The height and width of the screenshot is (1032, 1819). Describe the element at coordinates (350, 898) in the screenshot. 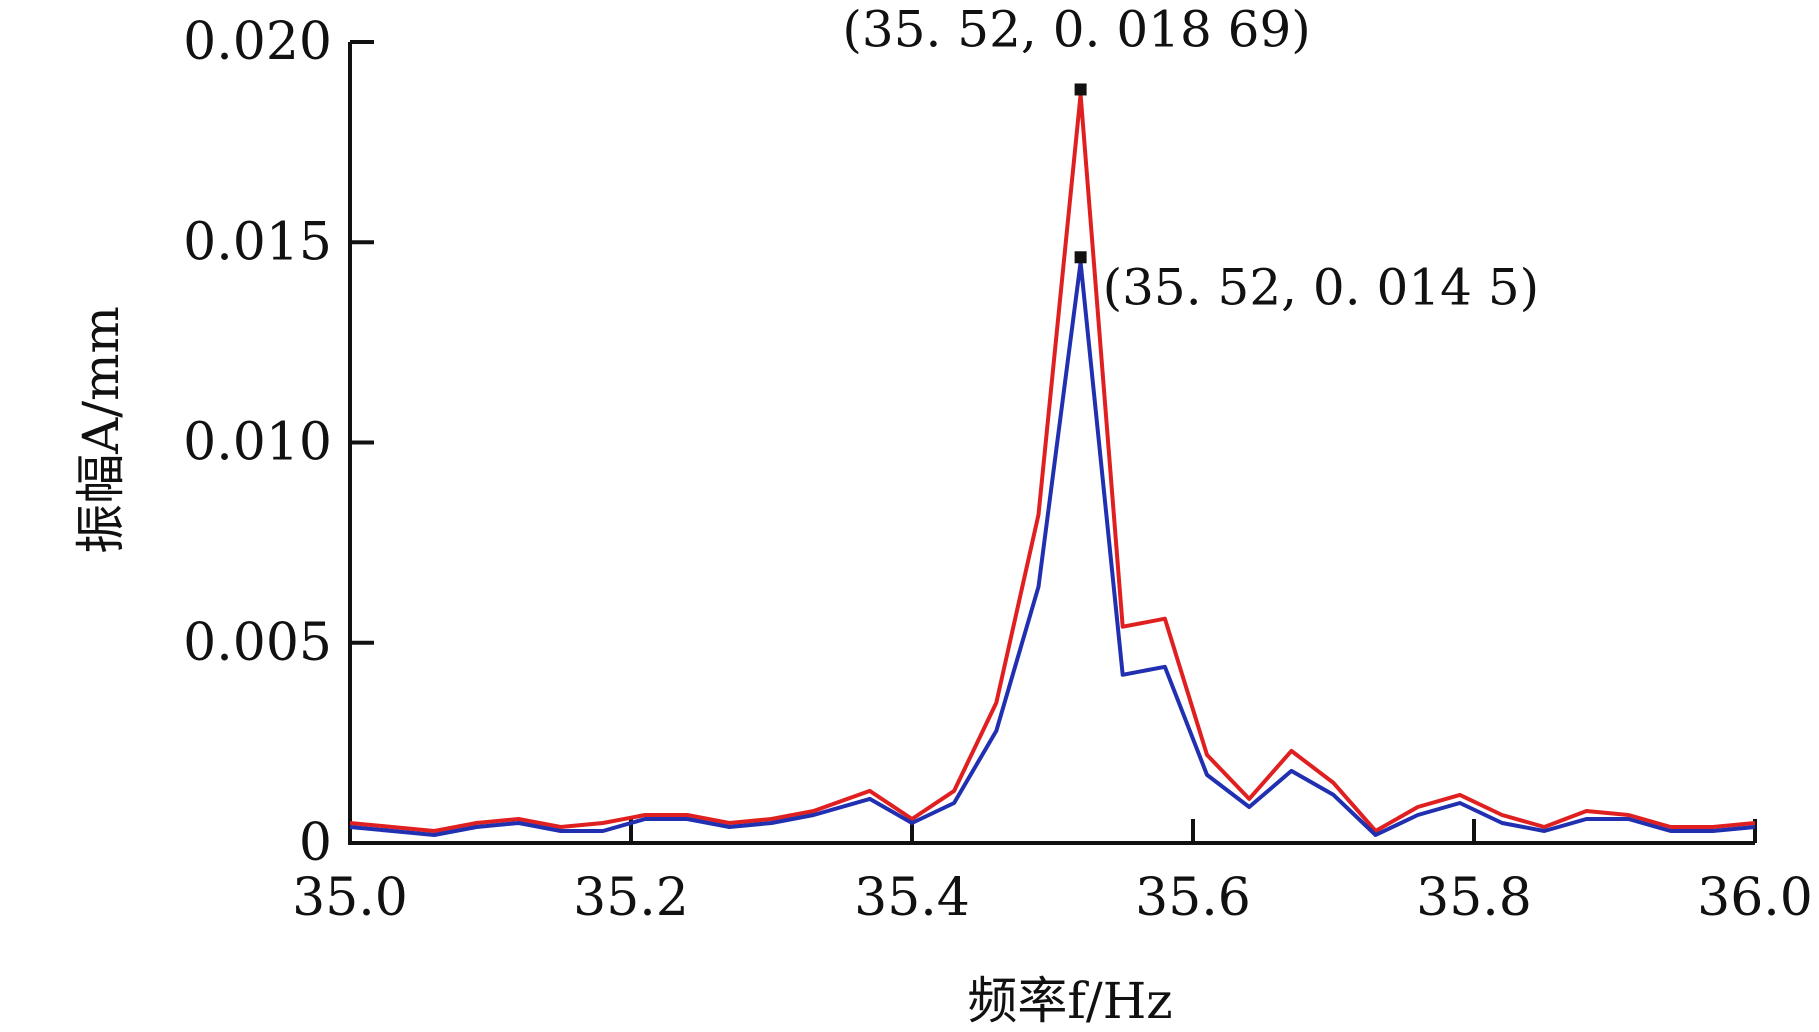

I see `x-tick-label: 35.0` at that location.